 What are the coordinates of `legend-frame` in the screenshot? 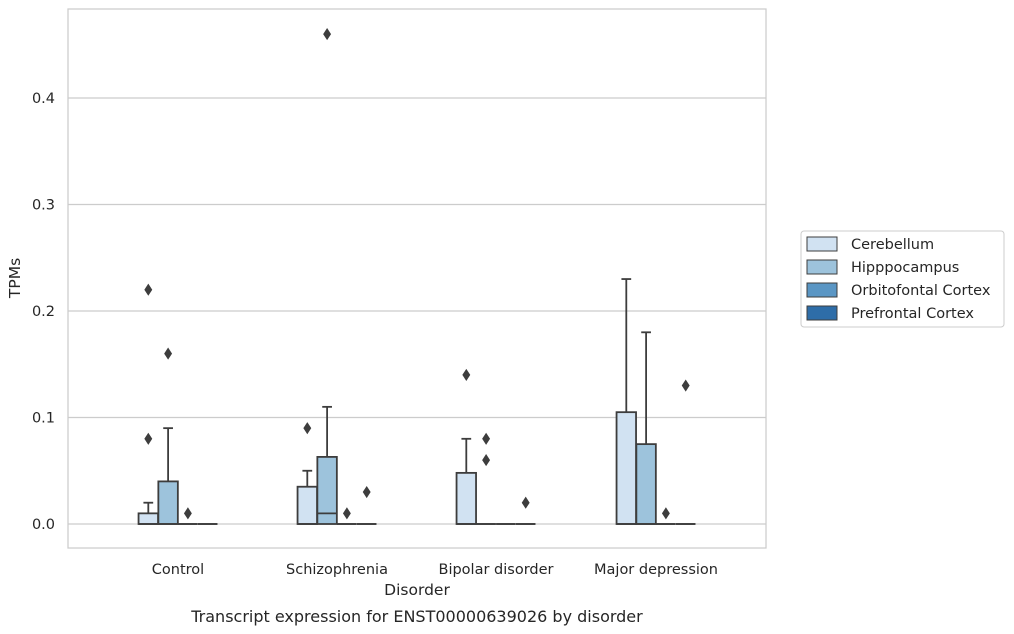 It's located at (902, 279).